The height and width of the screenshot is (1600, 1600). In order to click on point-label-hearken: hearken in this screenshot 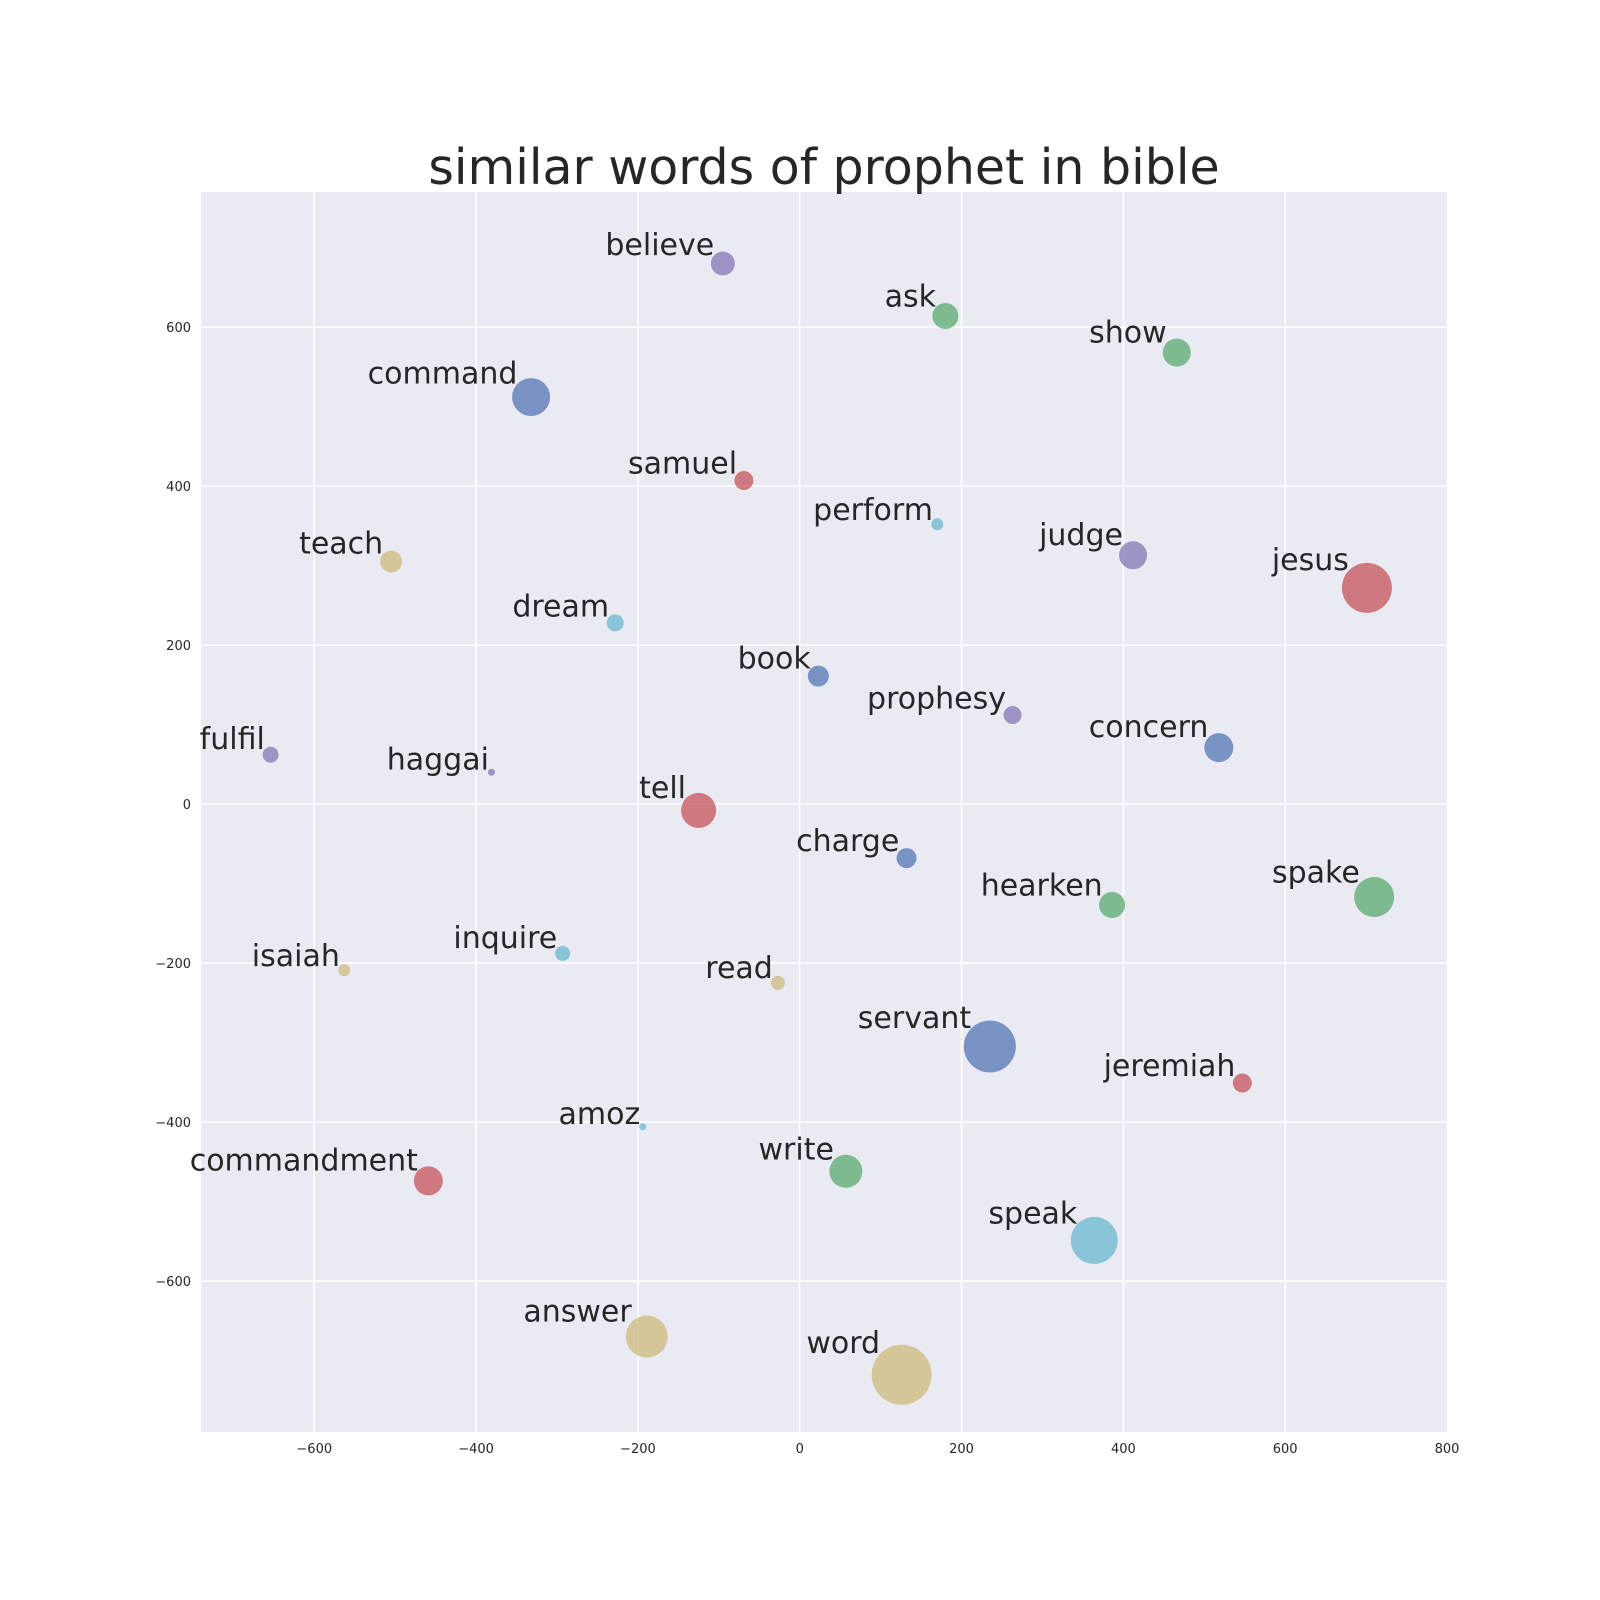, I will do `click(1042, 886)`.